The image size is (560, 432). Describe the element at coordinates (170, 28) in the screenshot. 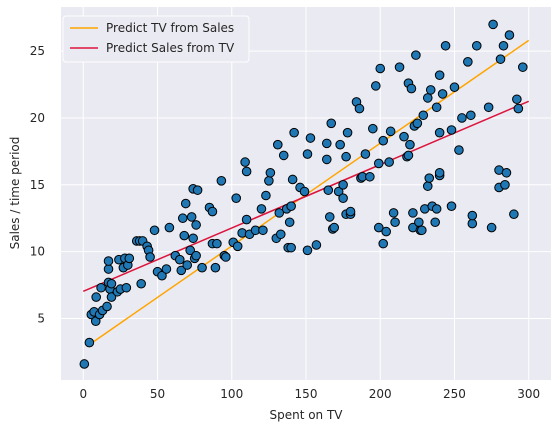

I see `legend-label-tv-from-sales: Predict TV from Sales` at that location.